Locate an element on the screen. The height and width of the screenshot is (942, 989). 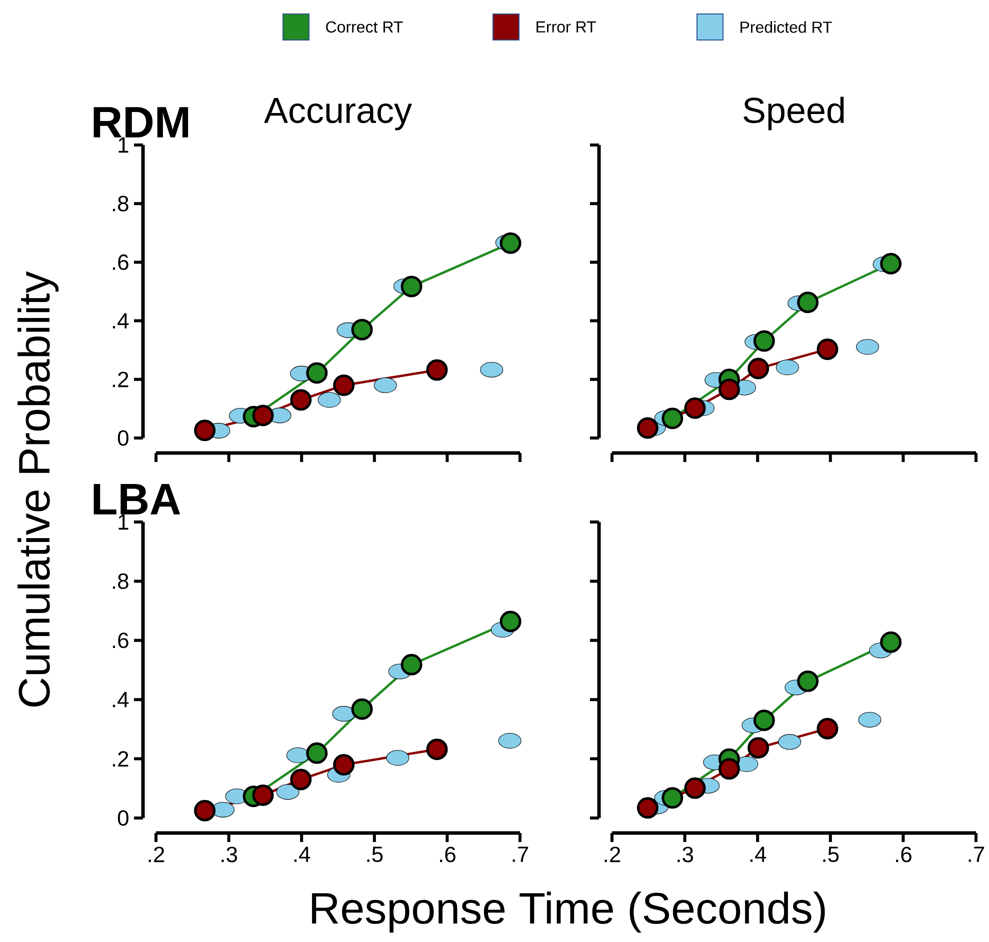
x-axis-title: Response Time (Seconds) is located at coordinates (568, 912).